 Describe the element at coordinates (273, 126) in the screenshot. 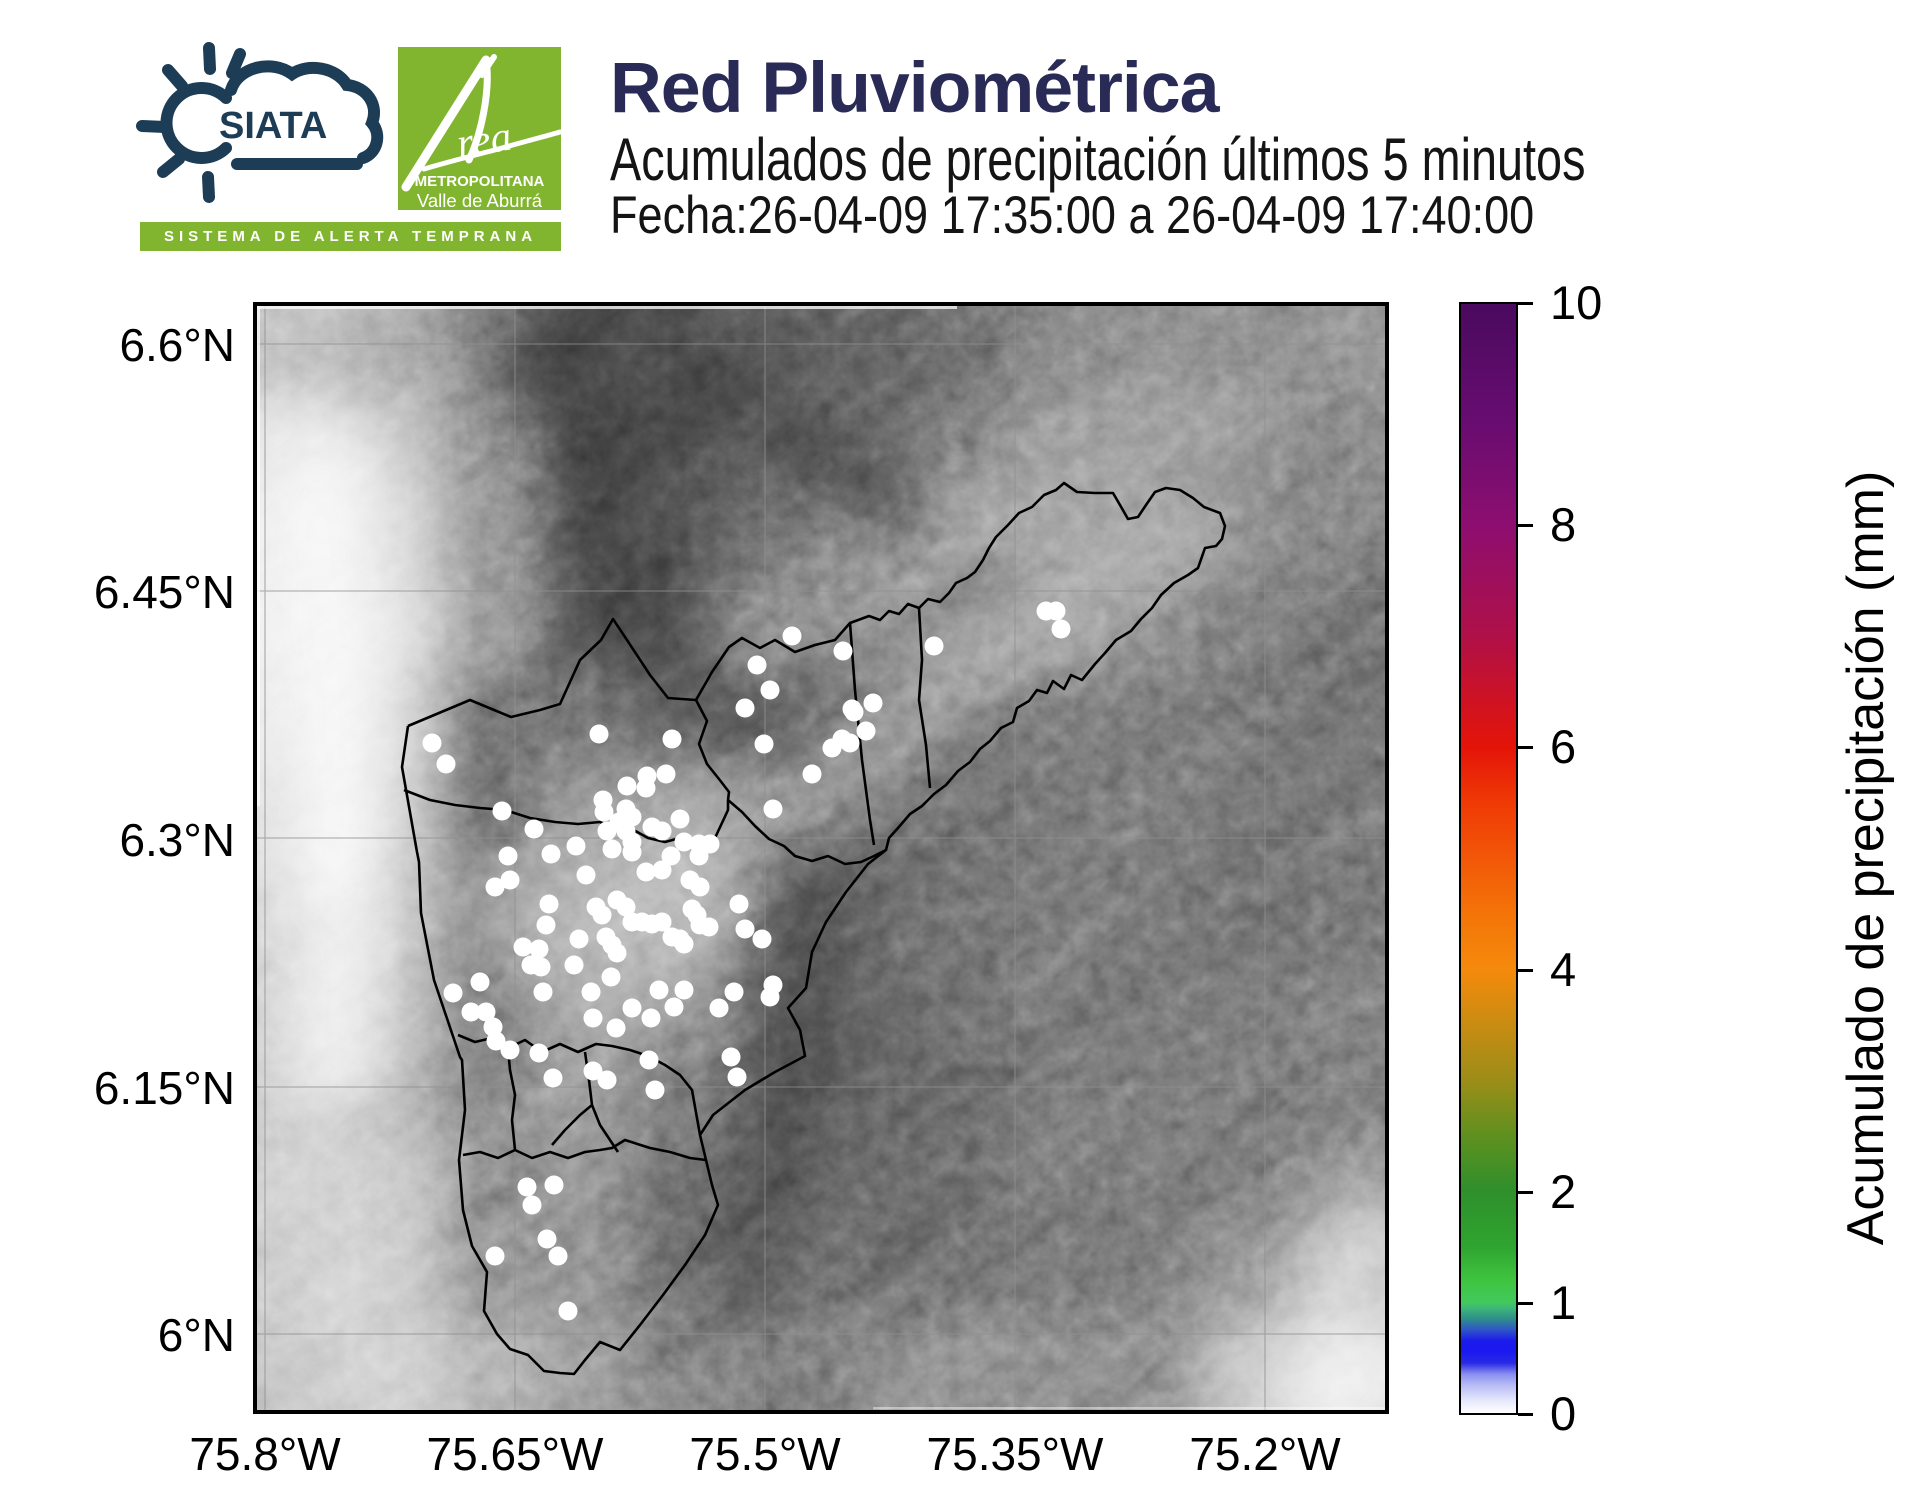

I see `svg-text: SIATA` at that location.